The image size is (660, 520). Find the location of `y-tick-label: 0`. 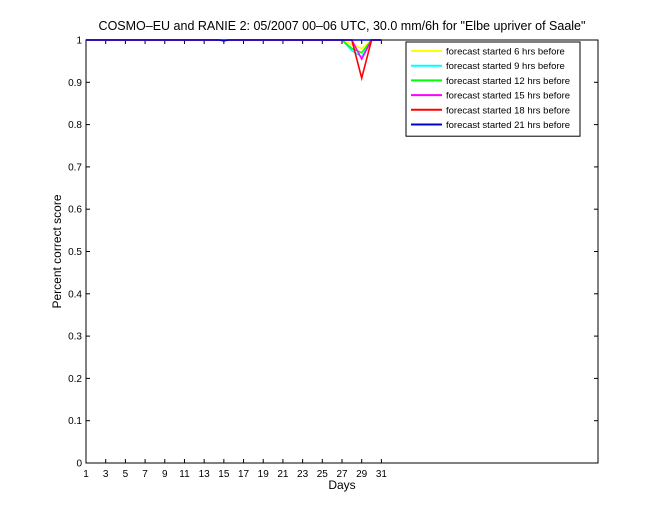

y-tick-label: 0 is located at coordinates (79, 464).